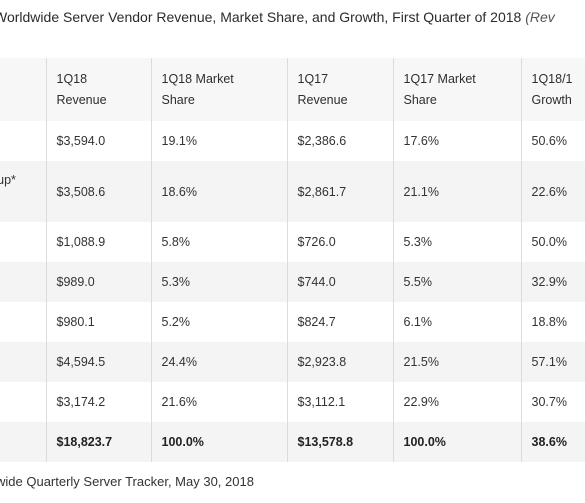  I want to click on cell-1q17-share: 17.6%, so click(456, 141).